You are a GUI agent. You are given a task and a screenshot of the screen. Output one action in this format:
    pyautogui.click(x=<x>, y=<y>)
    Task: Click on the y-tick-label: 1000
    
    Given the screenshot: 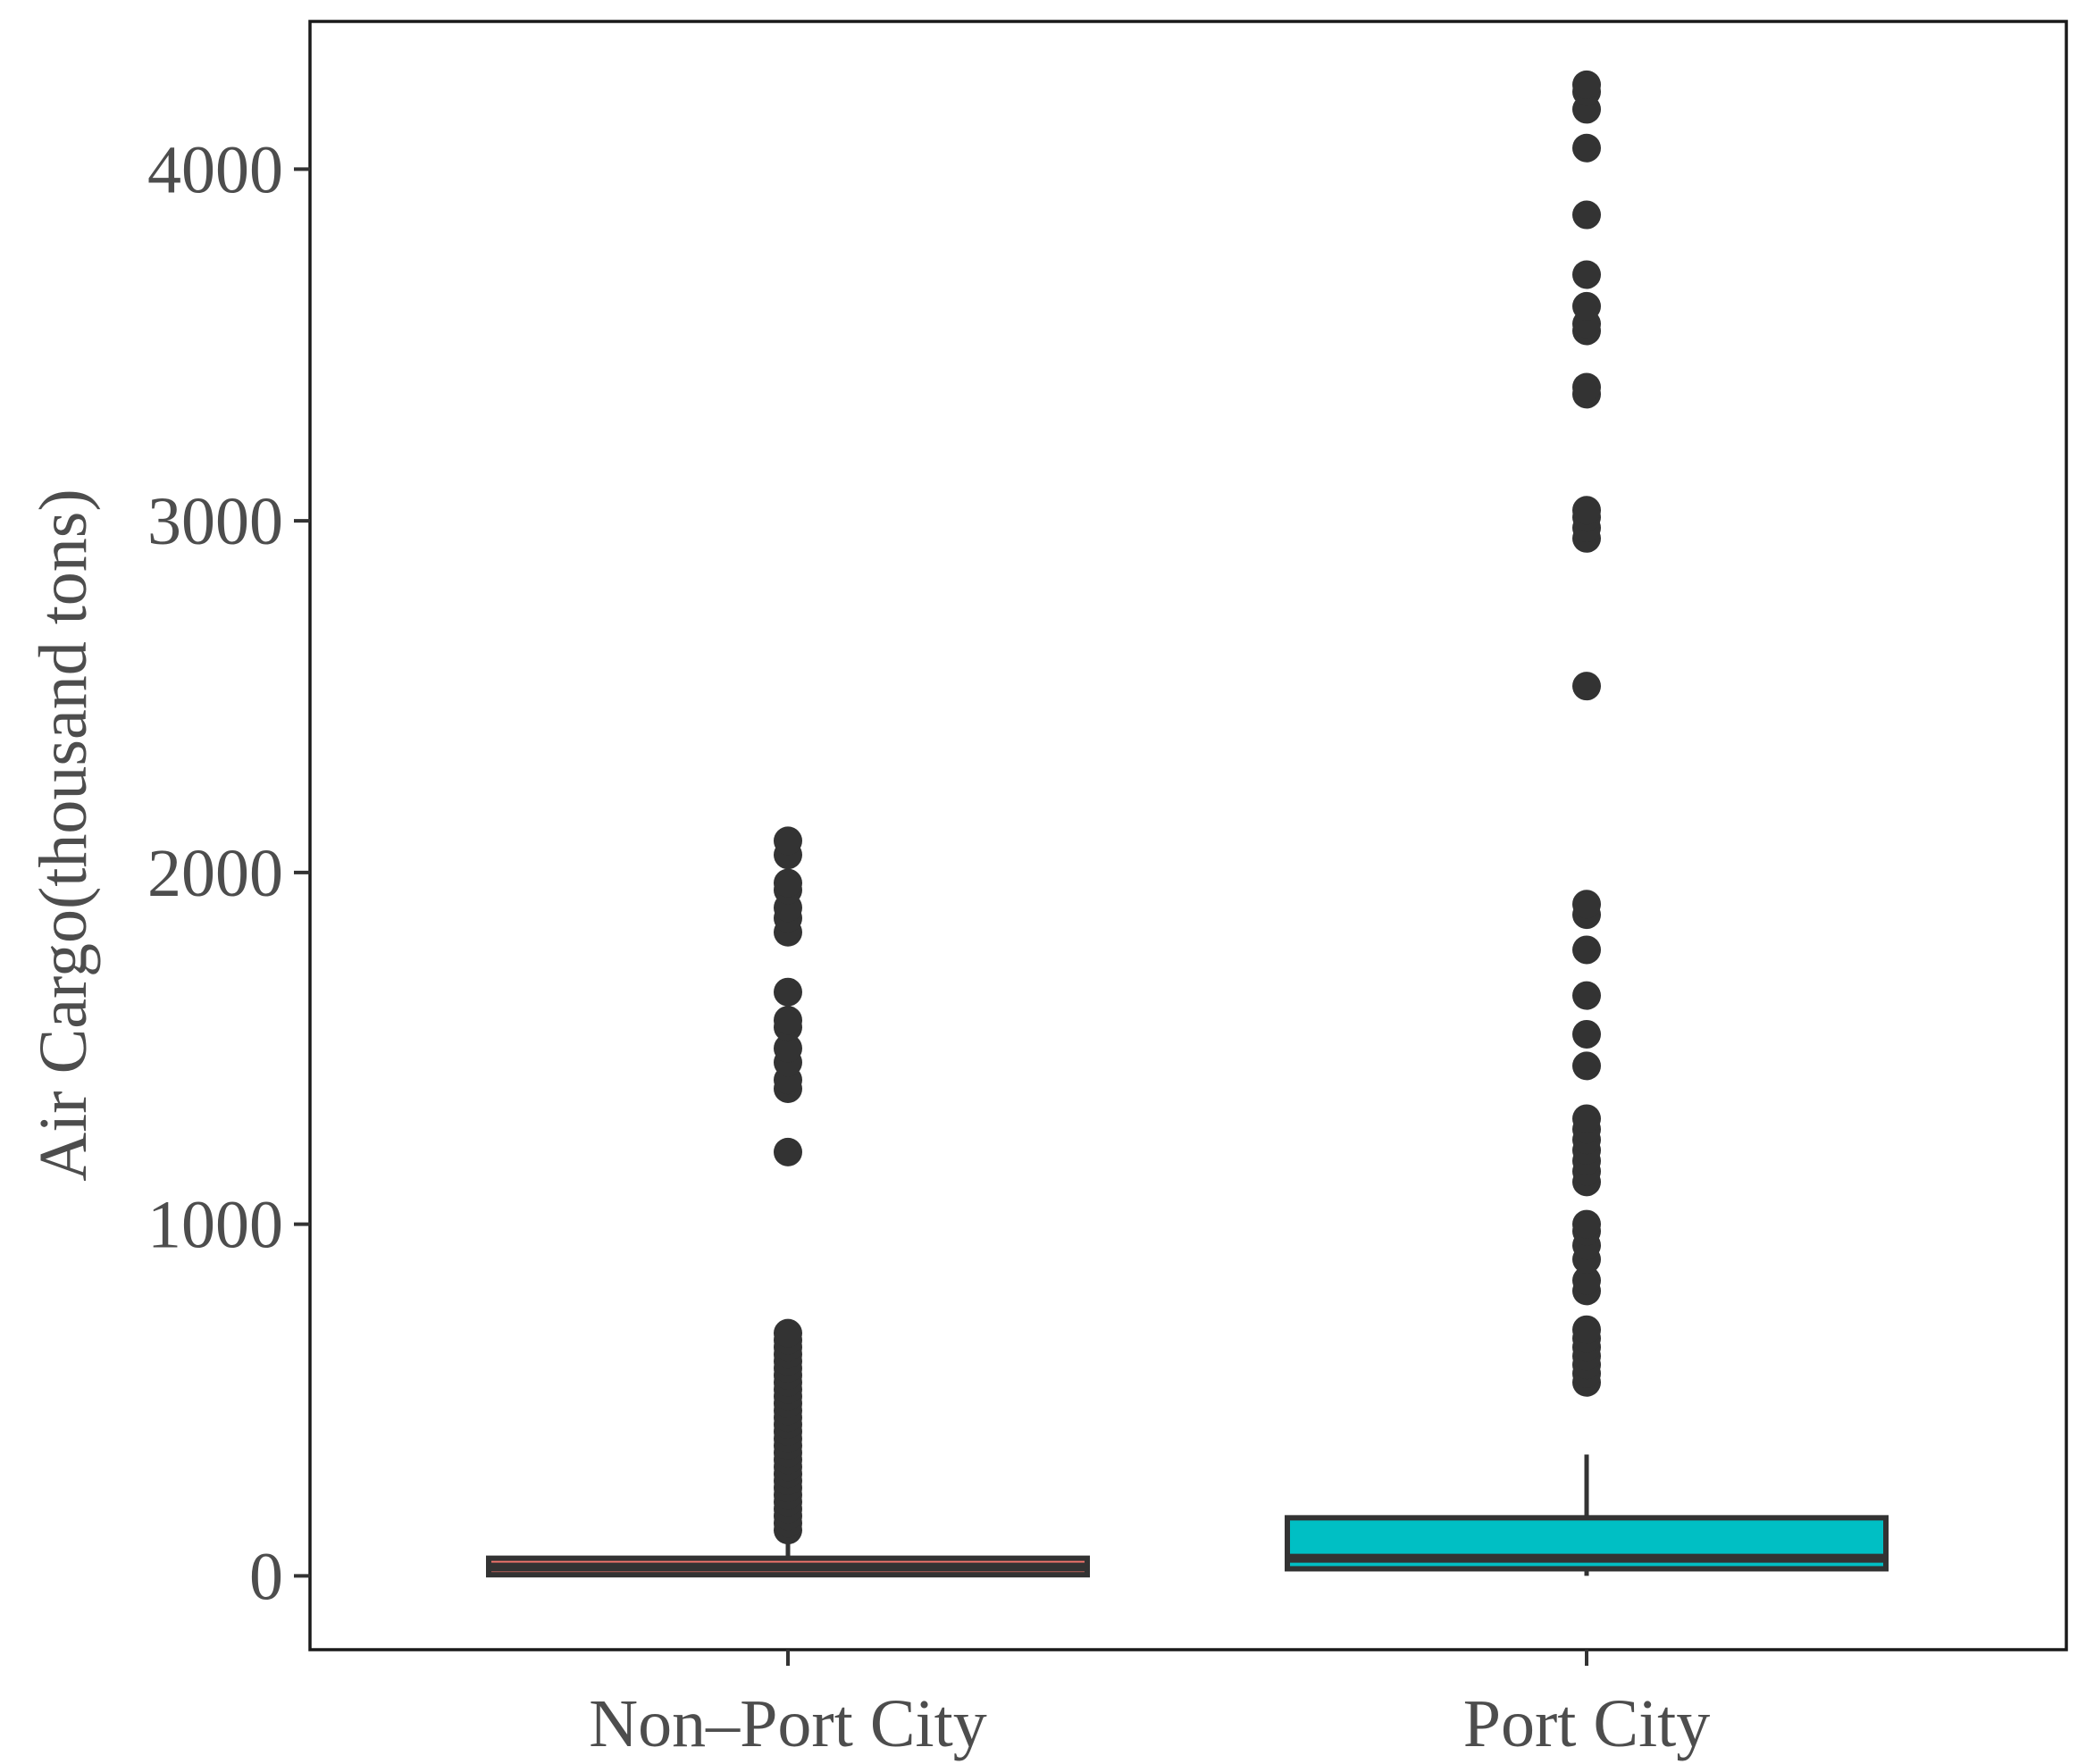 What is the action you would take?
    pyautogui.click(x=215, y=1225)
    